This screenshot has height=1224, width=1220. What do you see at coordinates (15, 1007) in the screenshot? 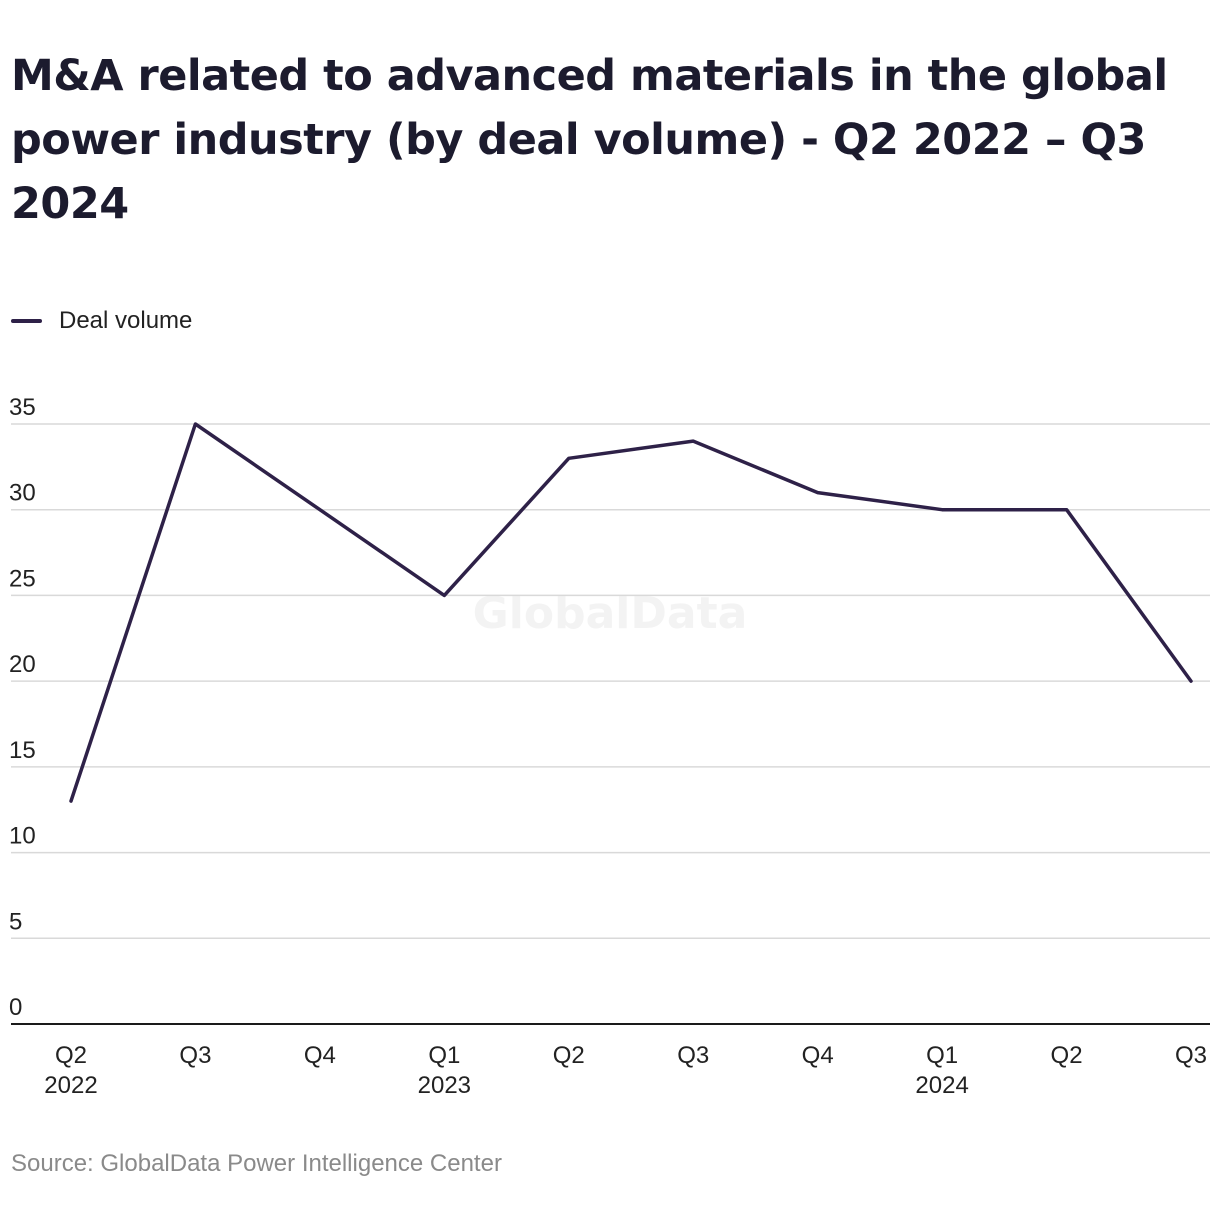
I see `y-tick-label: 0` at bounding box center [15, 1007].